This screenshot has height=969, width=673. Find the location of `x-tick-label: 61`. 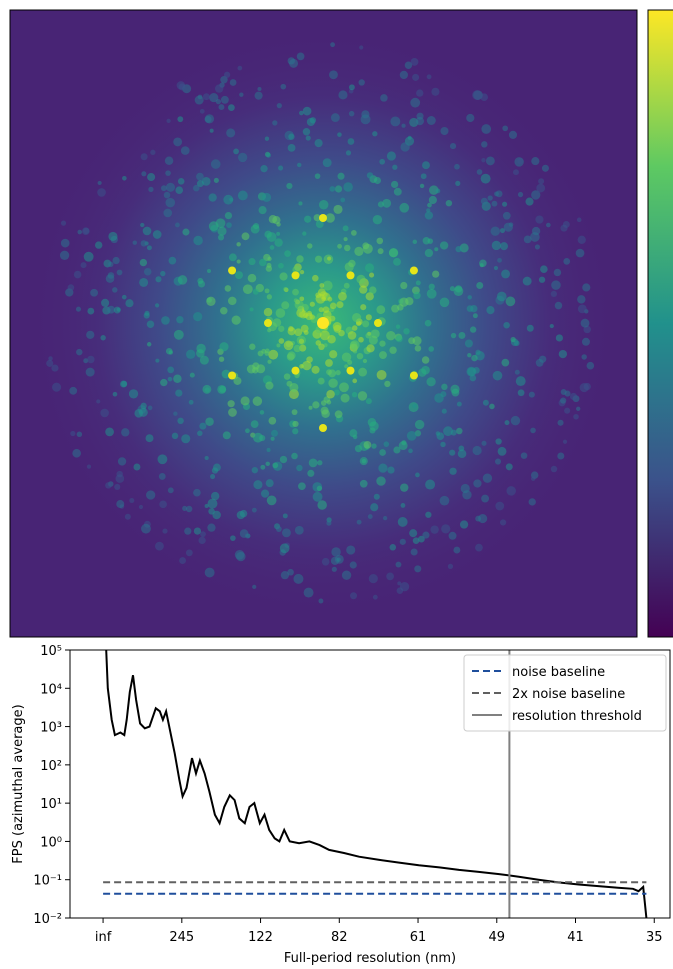

x-tick-label: 61 is located at coordinates (418, 937).